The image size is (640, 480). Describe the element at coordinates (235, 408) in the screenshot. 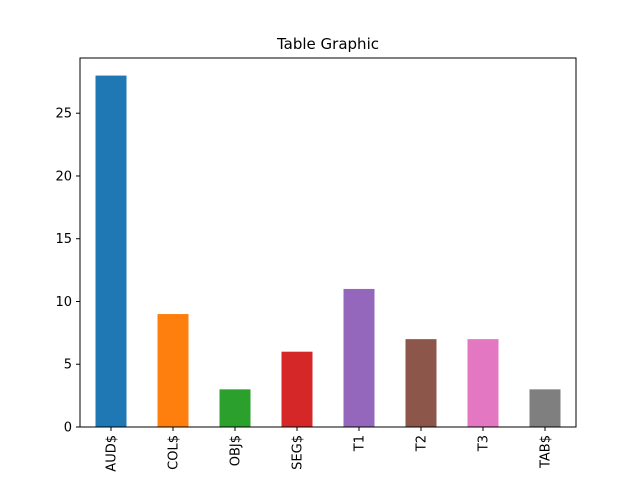

I see `bar-obj` at that location.